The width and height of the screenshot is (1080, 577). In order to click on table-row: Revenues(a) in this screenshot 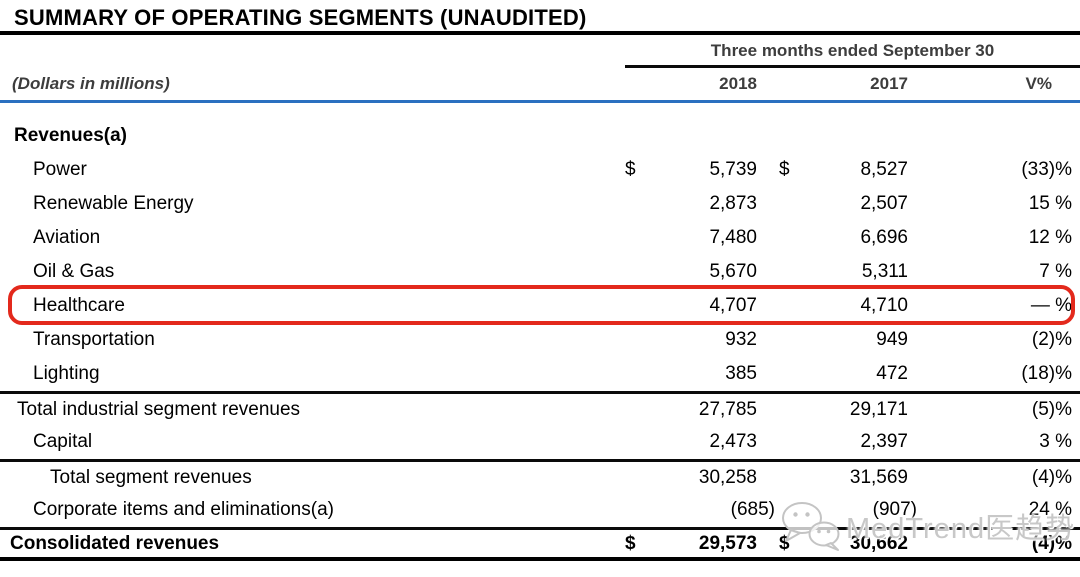, I will do `click(540, 136)`.